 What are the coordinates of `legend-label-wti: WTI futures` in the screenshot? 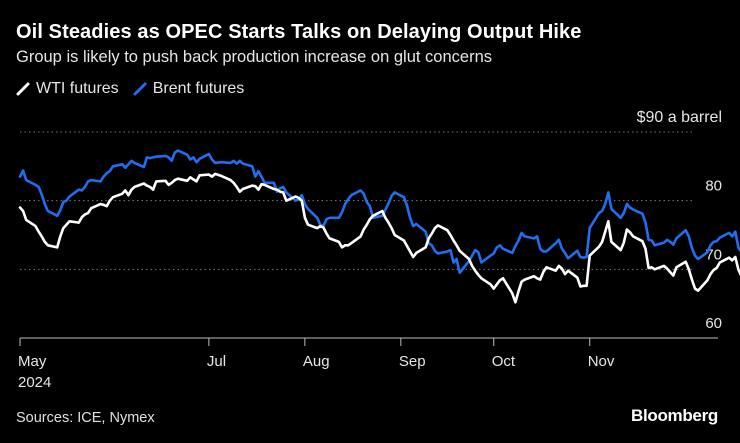 It's located at (77, 88).